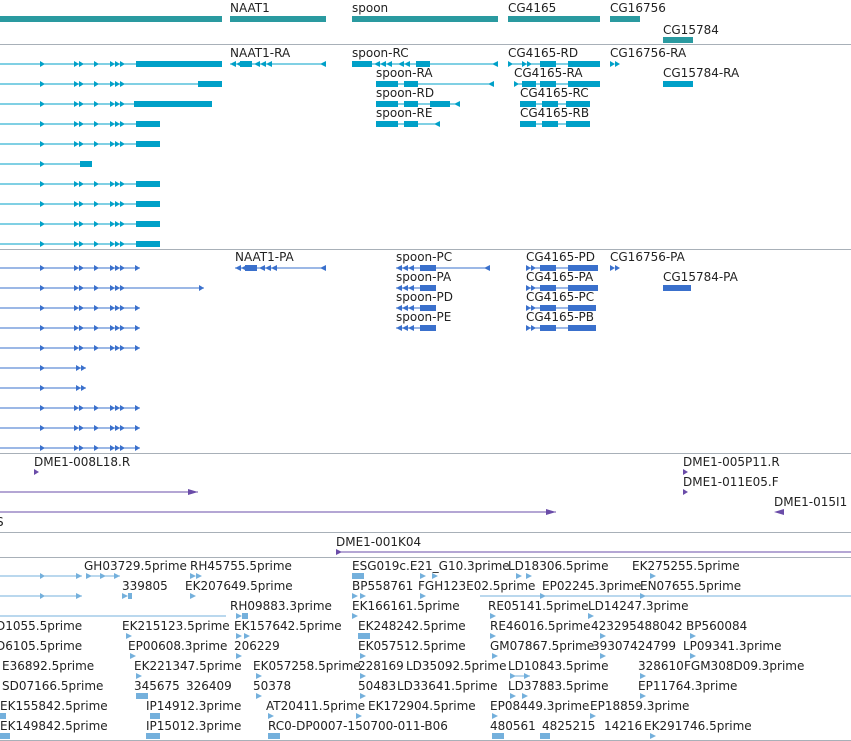  I want to click on est-label: IP15012.3prime, so click(193, 726).